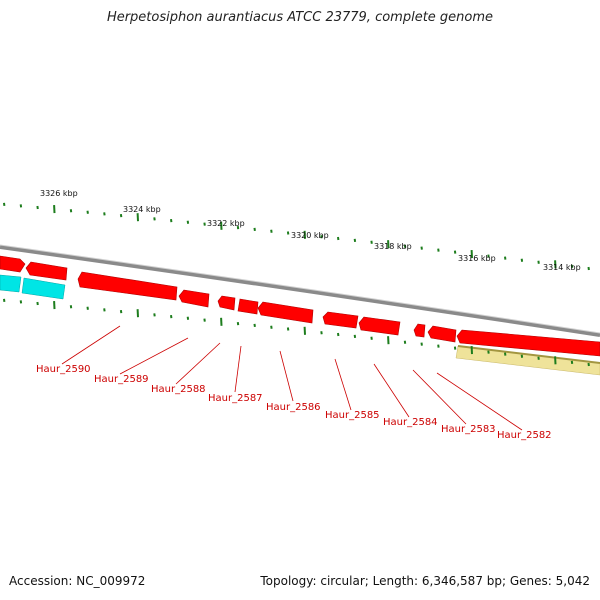 Image resolution: width=600 pixels, height=600 pixels. Describe the element at coordinates (121, 379) in the screenshot. I see `gene-label: Haur_2589` at that location.